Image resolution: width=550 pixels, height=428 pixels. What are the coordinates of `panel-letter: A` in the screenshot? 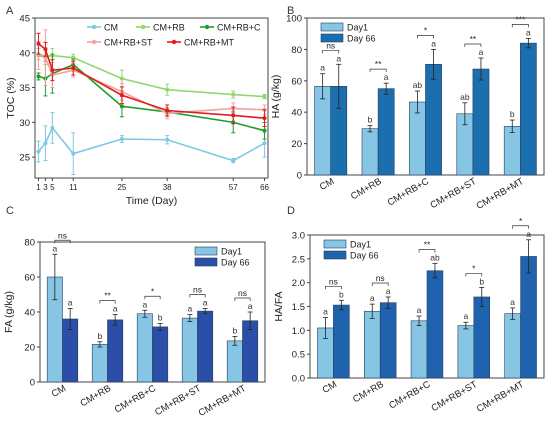 It's located at (10, 11).